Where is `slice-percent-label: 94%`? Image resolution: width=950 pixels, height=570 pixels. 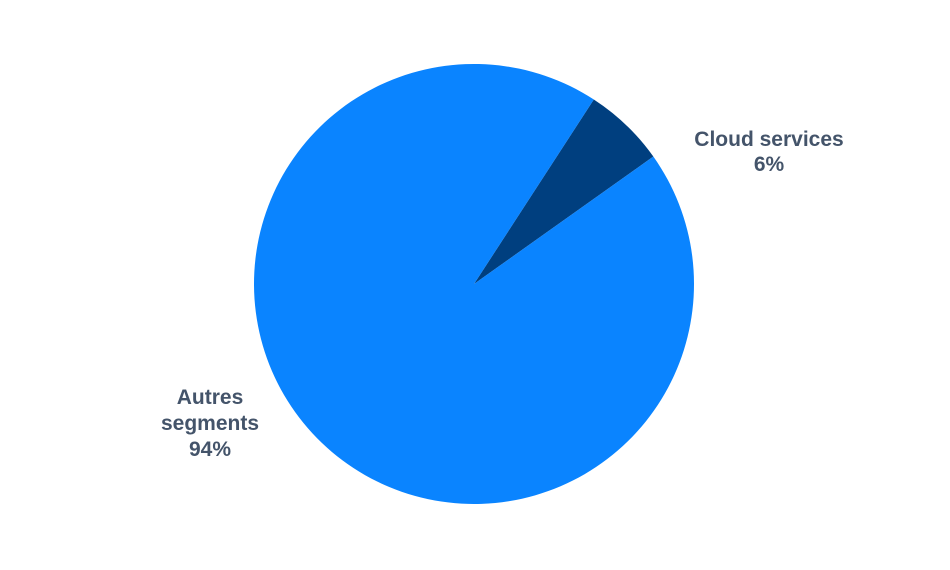 slice-percent-label: 94% is located at coordinates (210, 449).